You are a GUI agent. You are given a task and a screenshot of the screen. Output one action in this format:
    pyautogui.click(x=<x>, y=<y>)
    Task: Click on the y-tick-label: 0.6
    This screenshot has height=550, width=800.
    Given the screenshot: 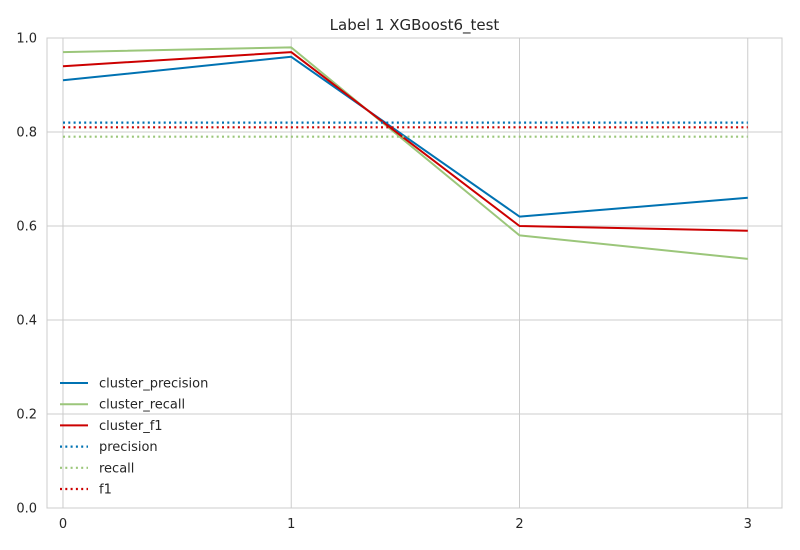 What is the action you would take?
    pyautogui.click(x=26, y=227)
    